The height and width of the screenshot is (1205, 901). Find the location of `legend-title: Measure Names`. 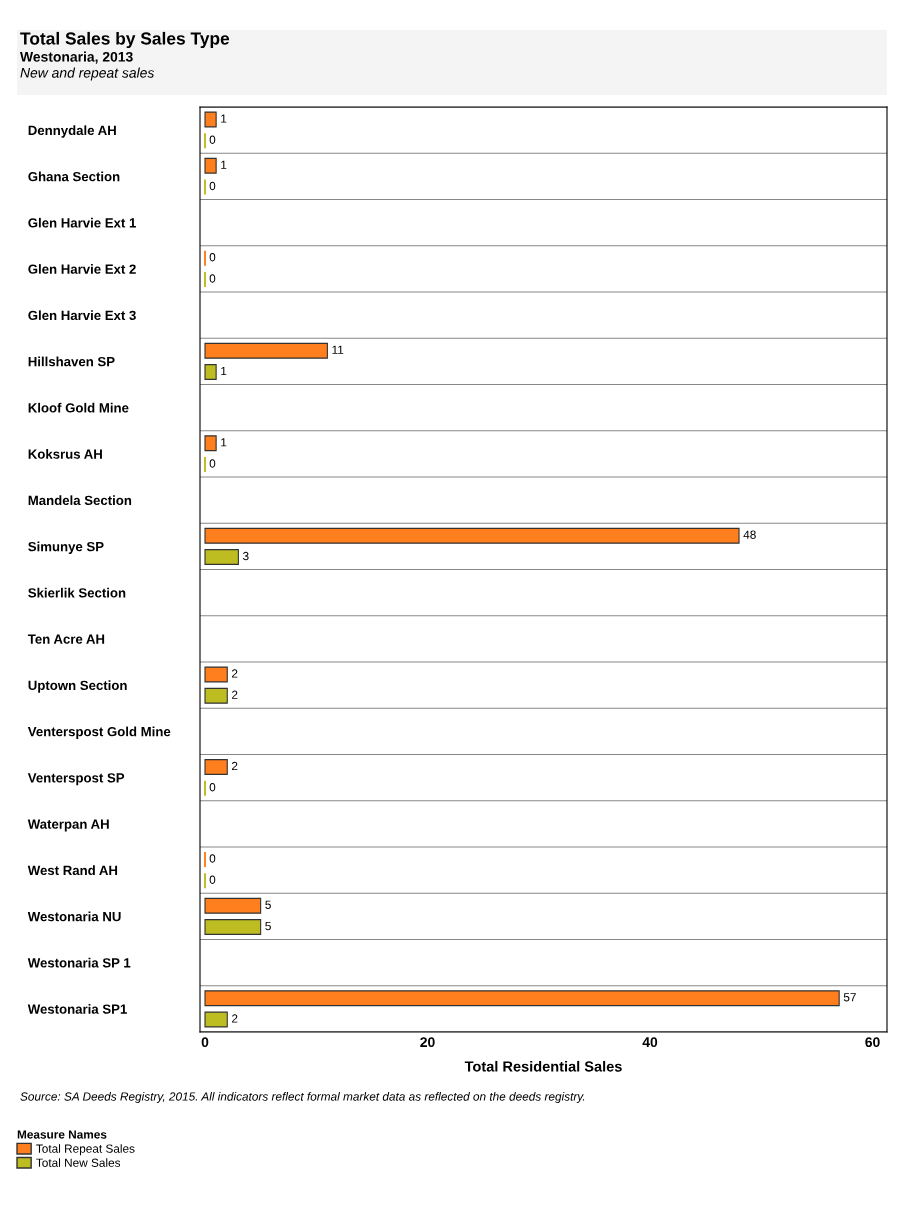

legend-title: Measure Names is located at coordinates (62, 1134).